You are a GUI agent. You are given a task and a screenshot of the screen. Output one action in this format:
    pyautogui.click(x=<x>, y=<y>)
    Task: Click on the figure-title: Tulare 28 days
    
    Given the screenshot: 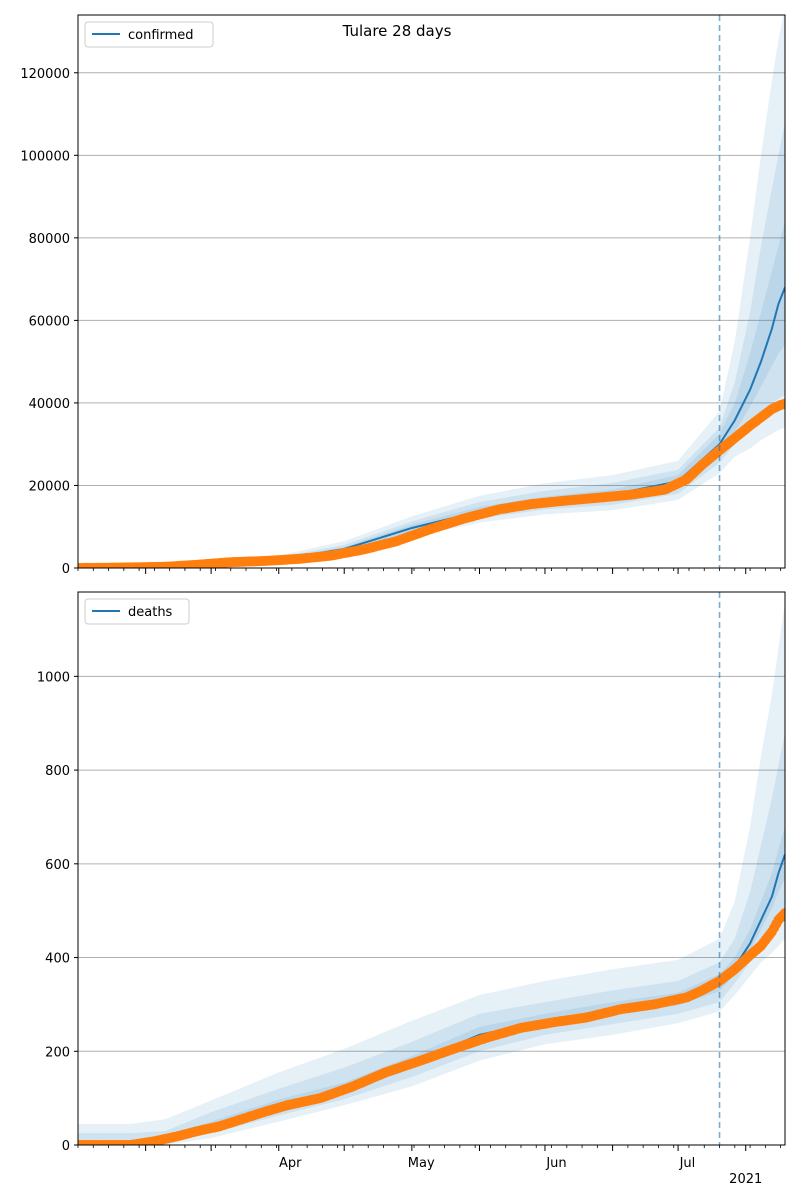 What is the action you would take?
    pyautogui.click(x=397, y=31)
    